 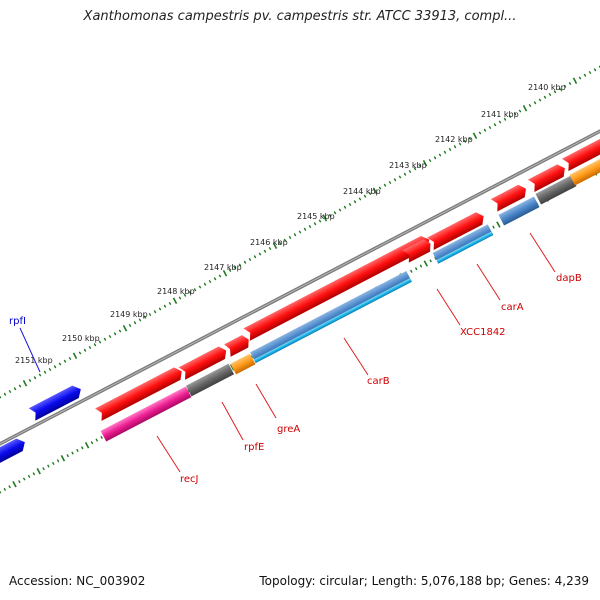 I want to click on cds-carA, so click(x=463, y=244).